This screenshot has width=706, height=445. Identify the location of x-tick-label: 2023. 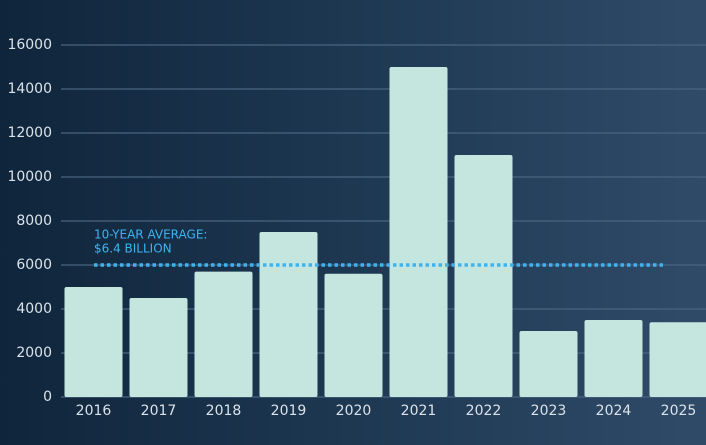
(549, 411).